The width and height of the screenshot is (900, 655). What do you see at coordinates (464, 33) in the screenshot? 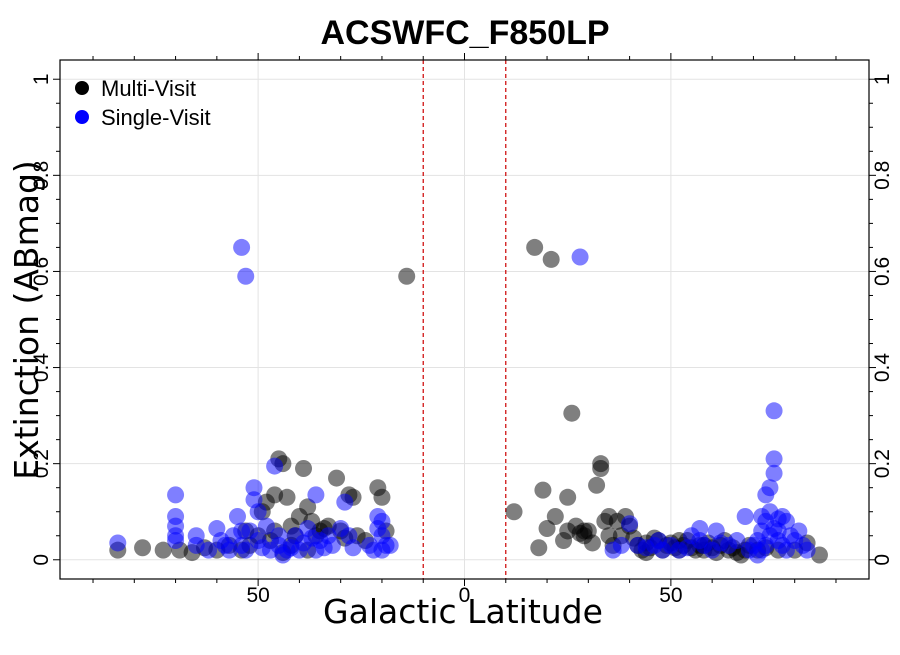
I see `chart-title: ACSWFC_F850LP` at bounding box center [464, 33].